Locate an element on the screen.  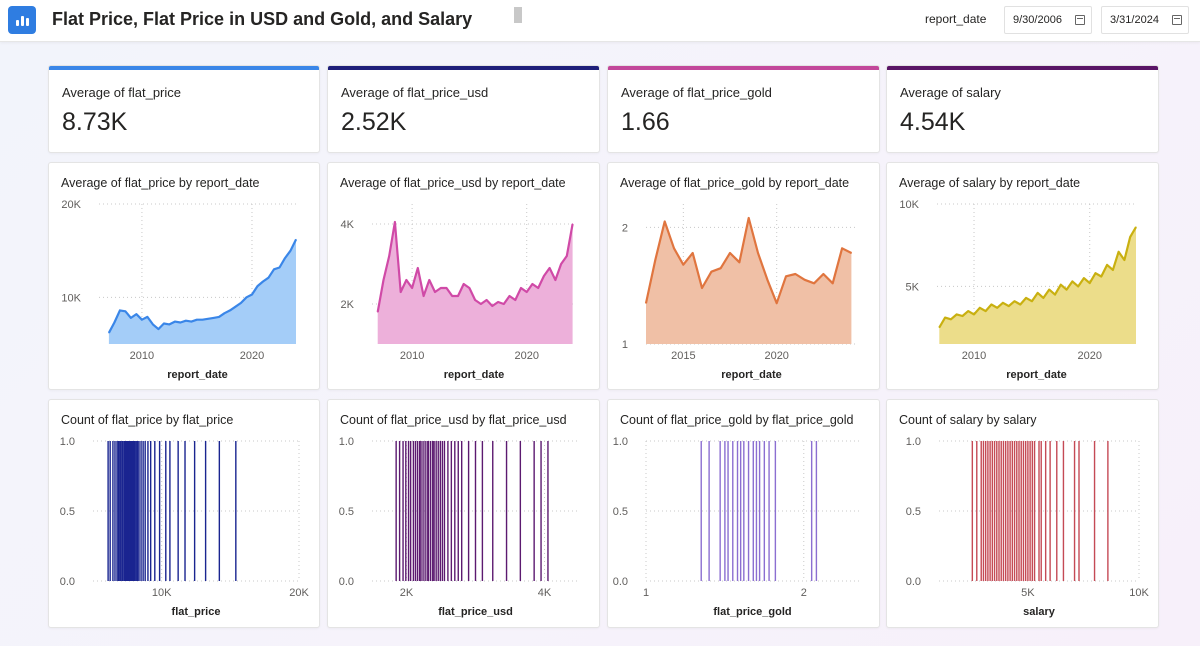
chart-svg: 10K 20K 2010 2020 report_date is located at coordinates (179, 290).